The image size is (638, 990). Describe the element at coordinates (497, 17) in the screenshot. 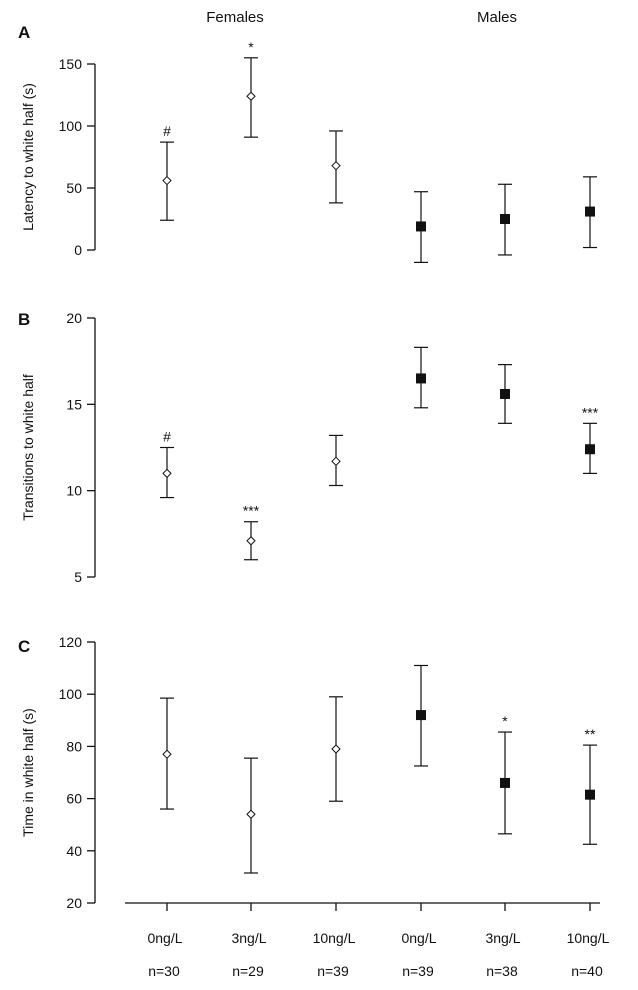

I see `group-label-males: Males` at that location.